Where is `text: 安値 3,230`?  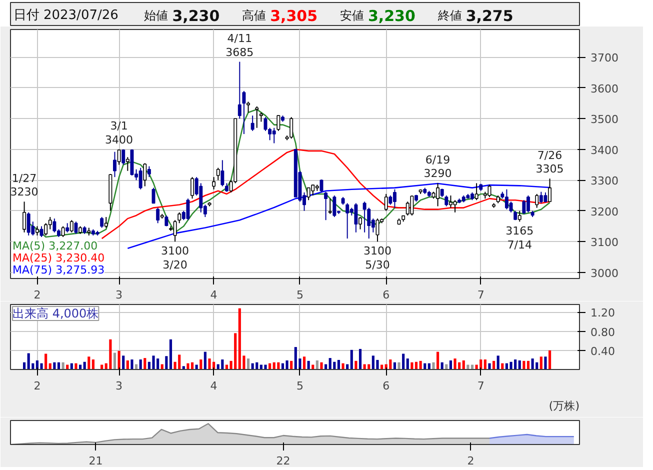
text: 安値 3,230 is located at coordinates (378, 16).